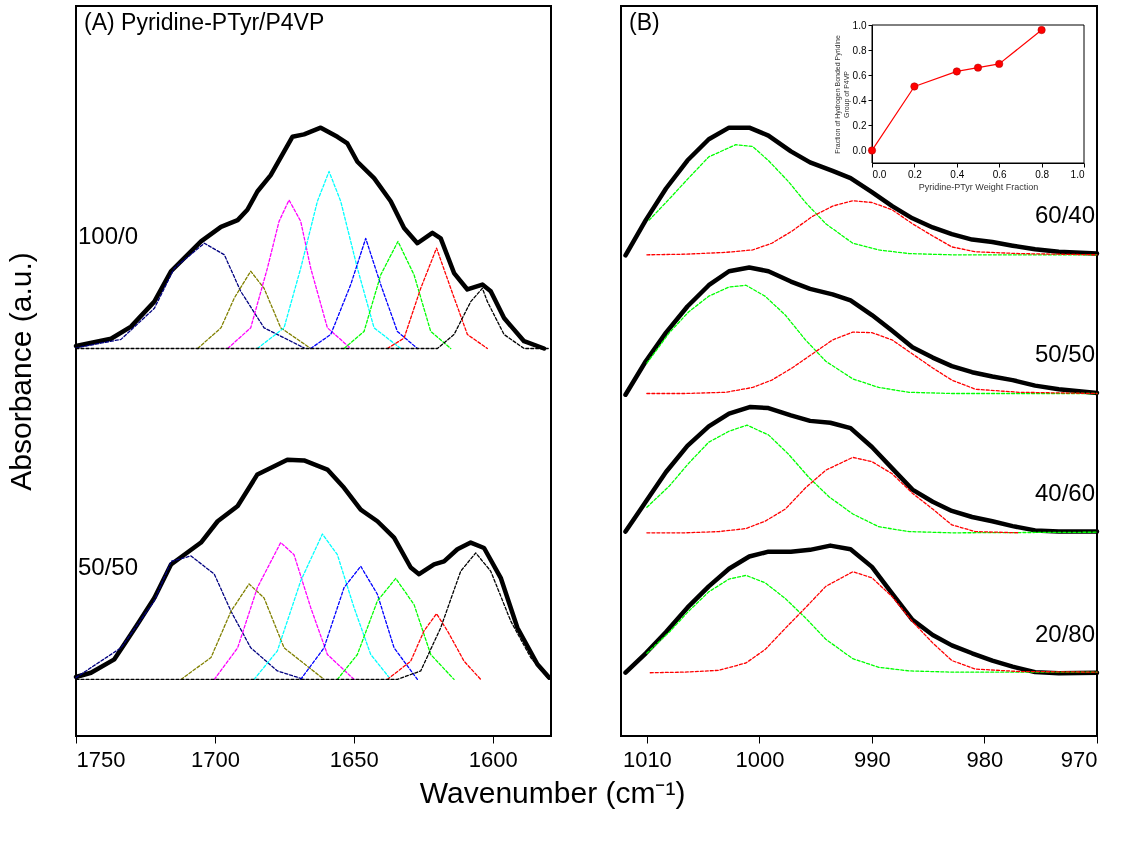 This screenshot has height=842, width=1138. What do you see at coordinates (20, 371) in the screenshot?
I see `y-axis-title: Absorbance (a.u.)` at bounding box center [20, 371].